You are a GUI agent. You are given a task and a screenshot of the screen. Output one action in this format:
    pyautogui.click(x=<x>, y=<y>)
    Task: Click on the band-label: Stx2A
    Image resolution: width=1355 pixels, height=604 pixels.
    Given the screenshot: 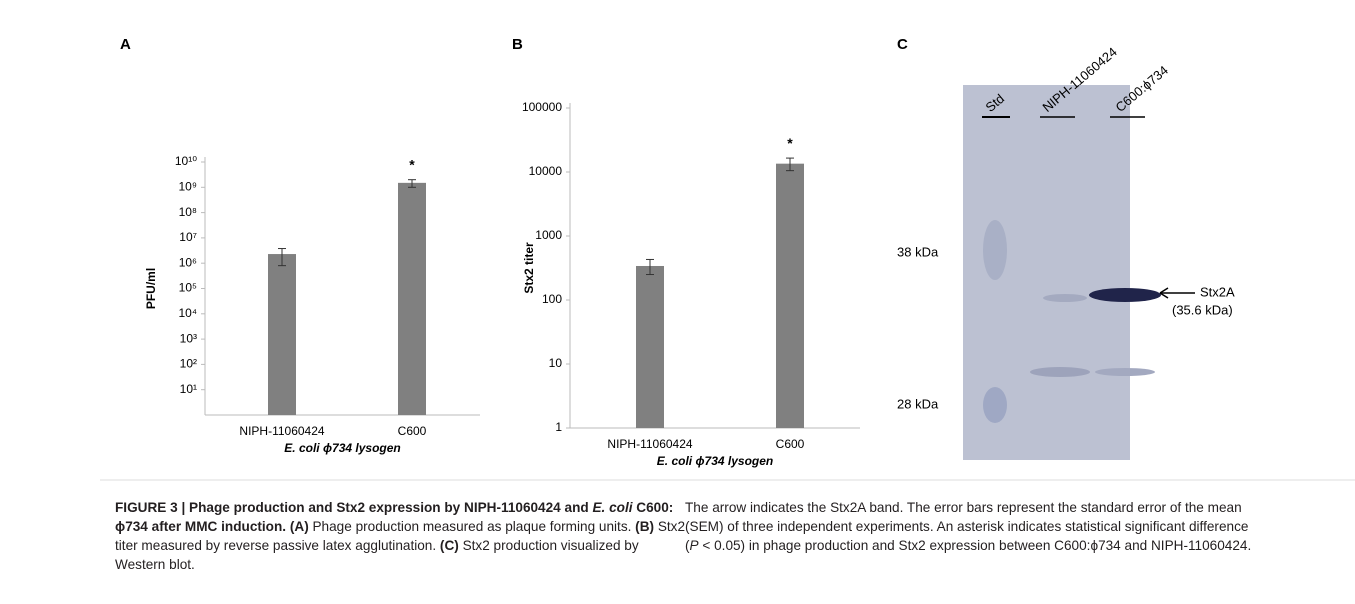 What is the action you would take?
    pyautogui.click(x=1217, y=291)
    